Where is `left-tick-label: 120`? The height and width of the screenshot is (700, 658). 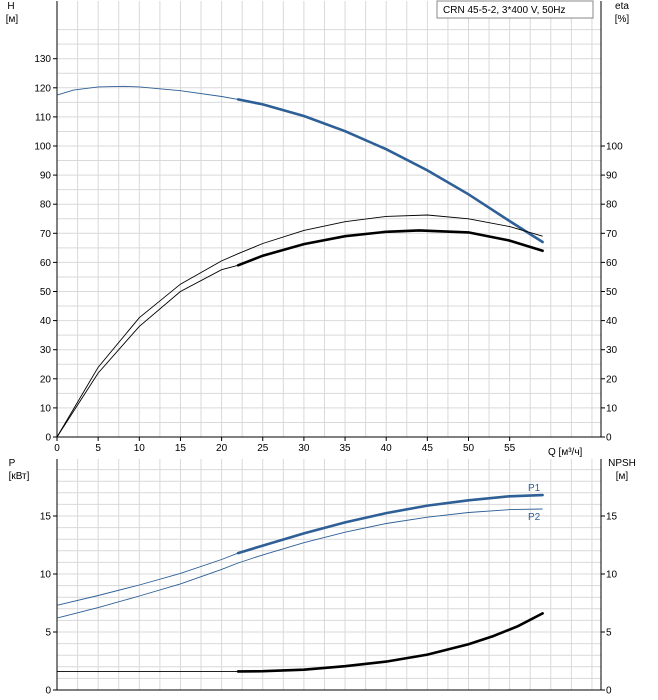 left-tick-label: 120 is located at coordinates (42, 88).